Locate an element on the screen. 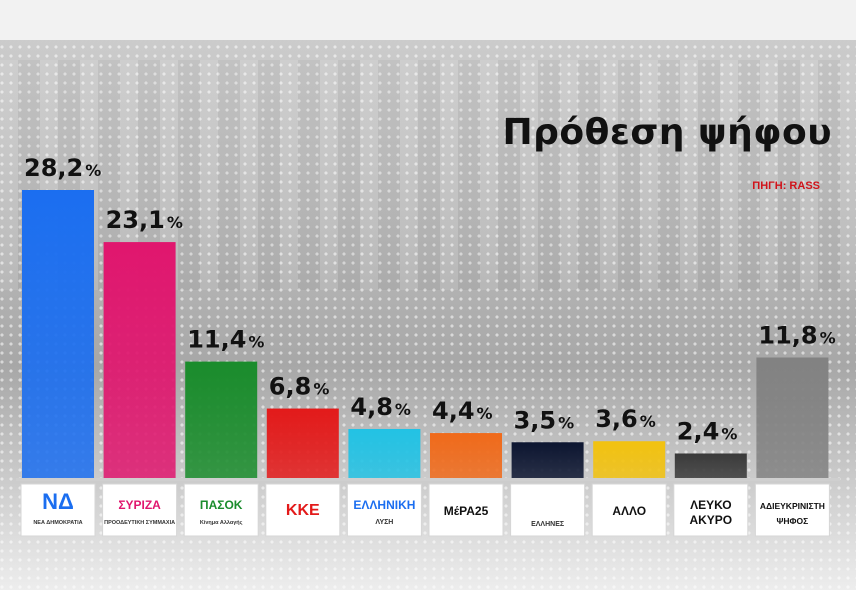 The width and height of the screenshot is (856, 590). nd-logo-main-text: ΝΔ is located at coordinates (58, 501).